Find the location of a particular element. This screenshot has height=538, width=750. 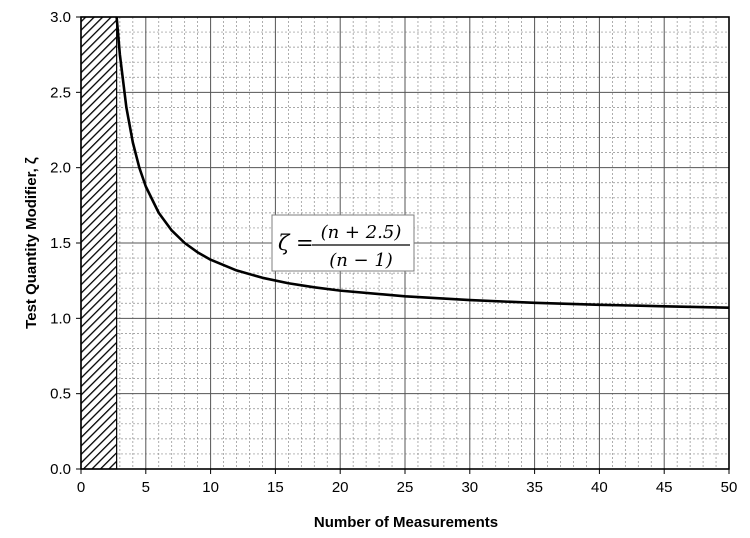

formula-lhs: ζ = is located at coordinates (296, 243).